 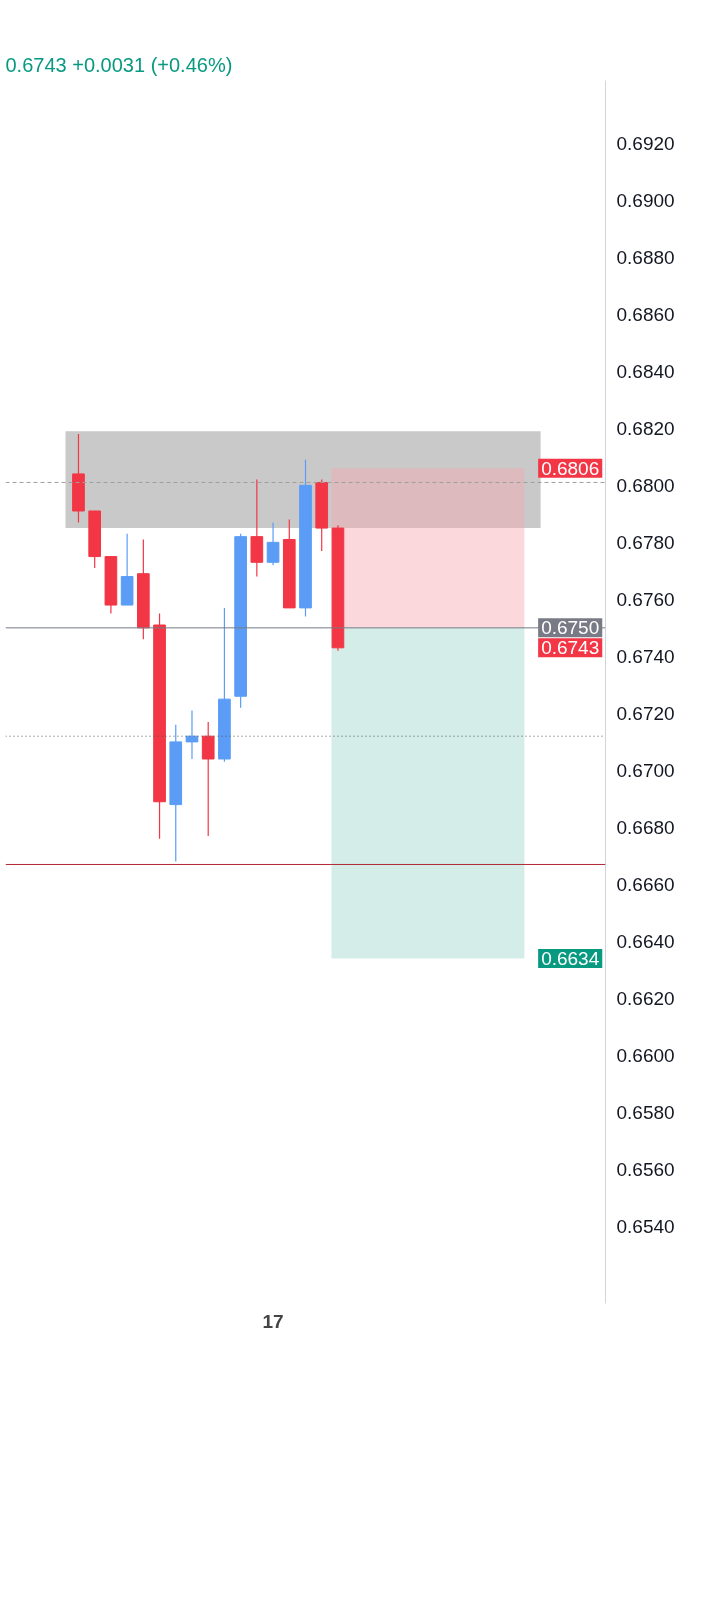 I want to click on y-tick-label: 0.6580, so click(x=645, y=1112).